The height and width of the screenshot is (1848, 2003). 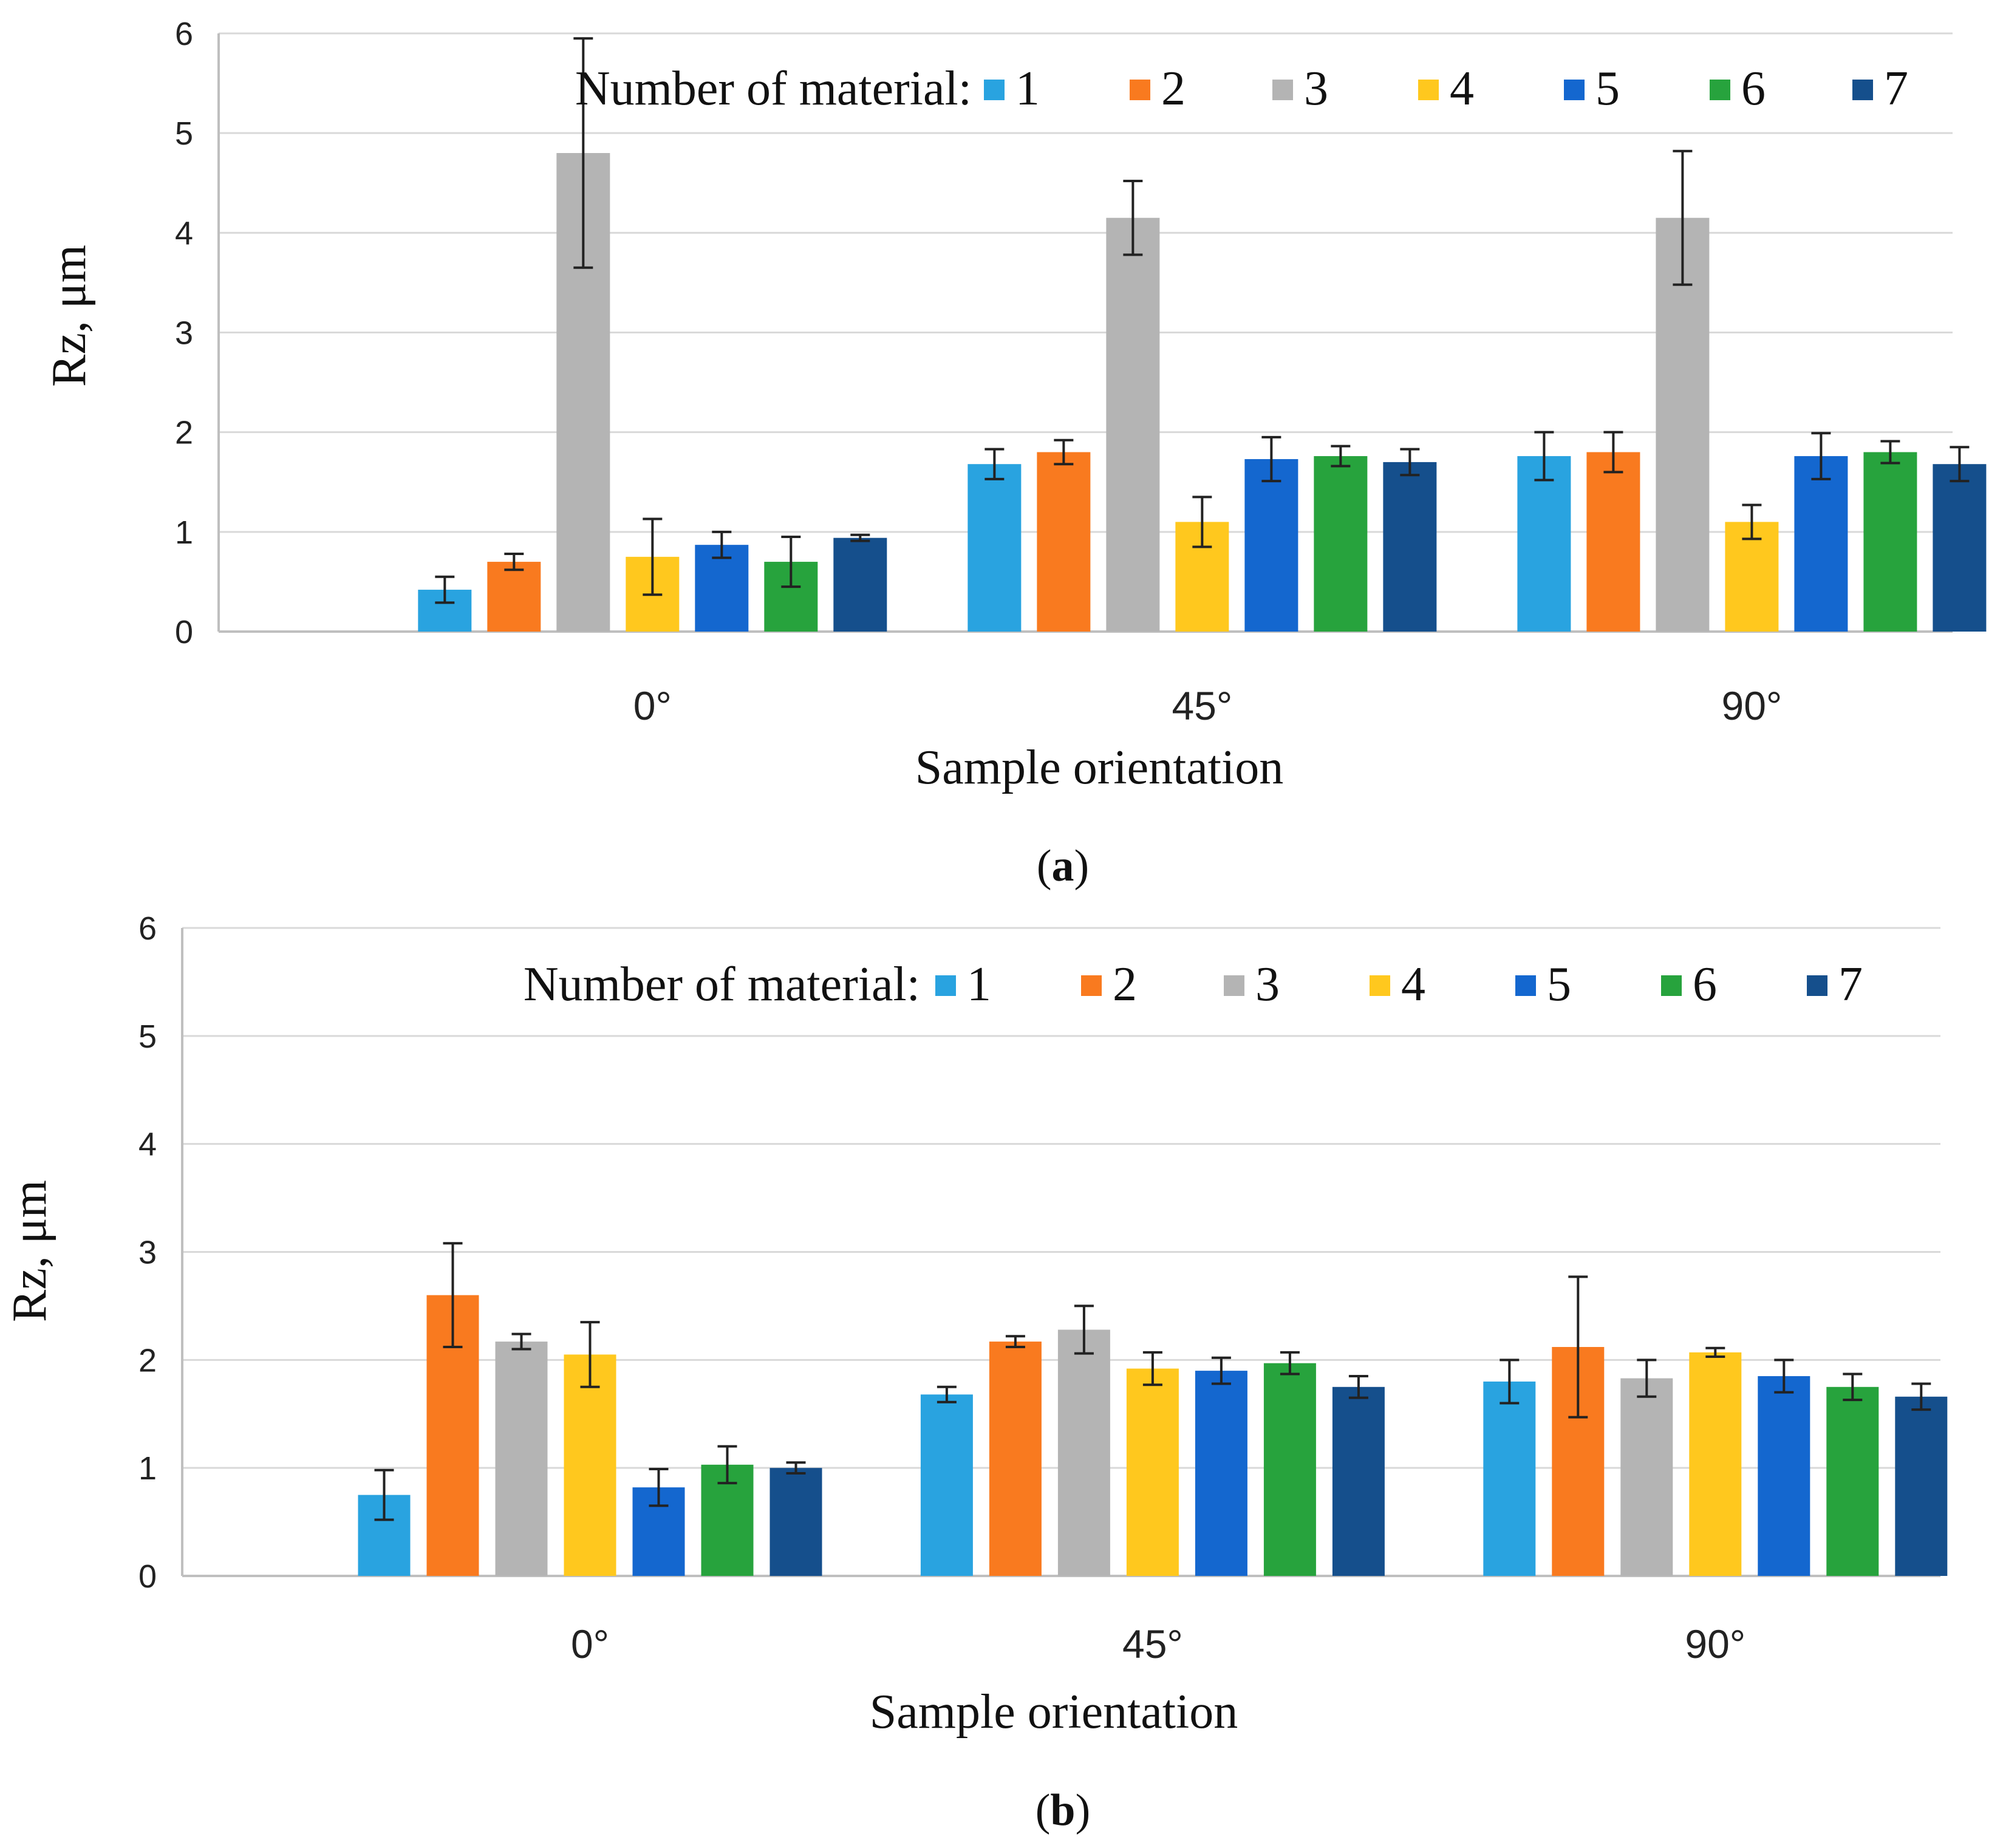 I want to click on panel-caption-b: (b), so click(x=1063, y=1810).